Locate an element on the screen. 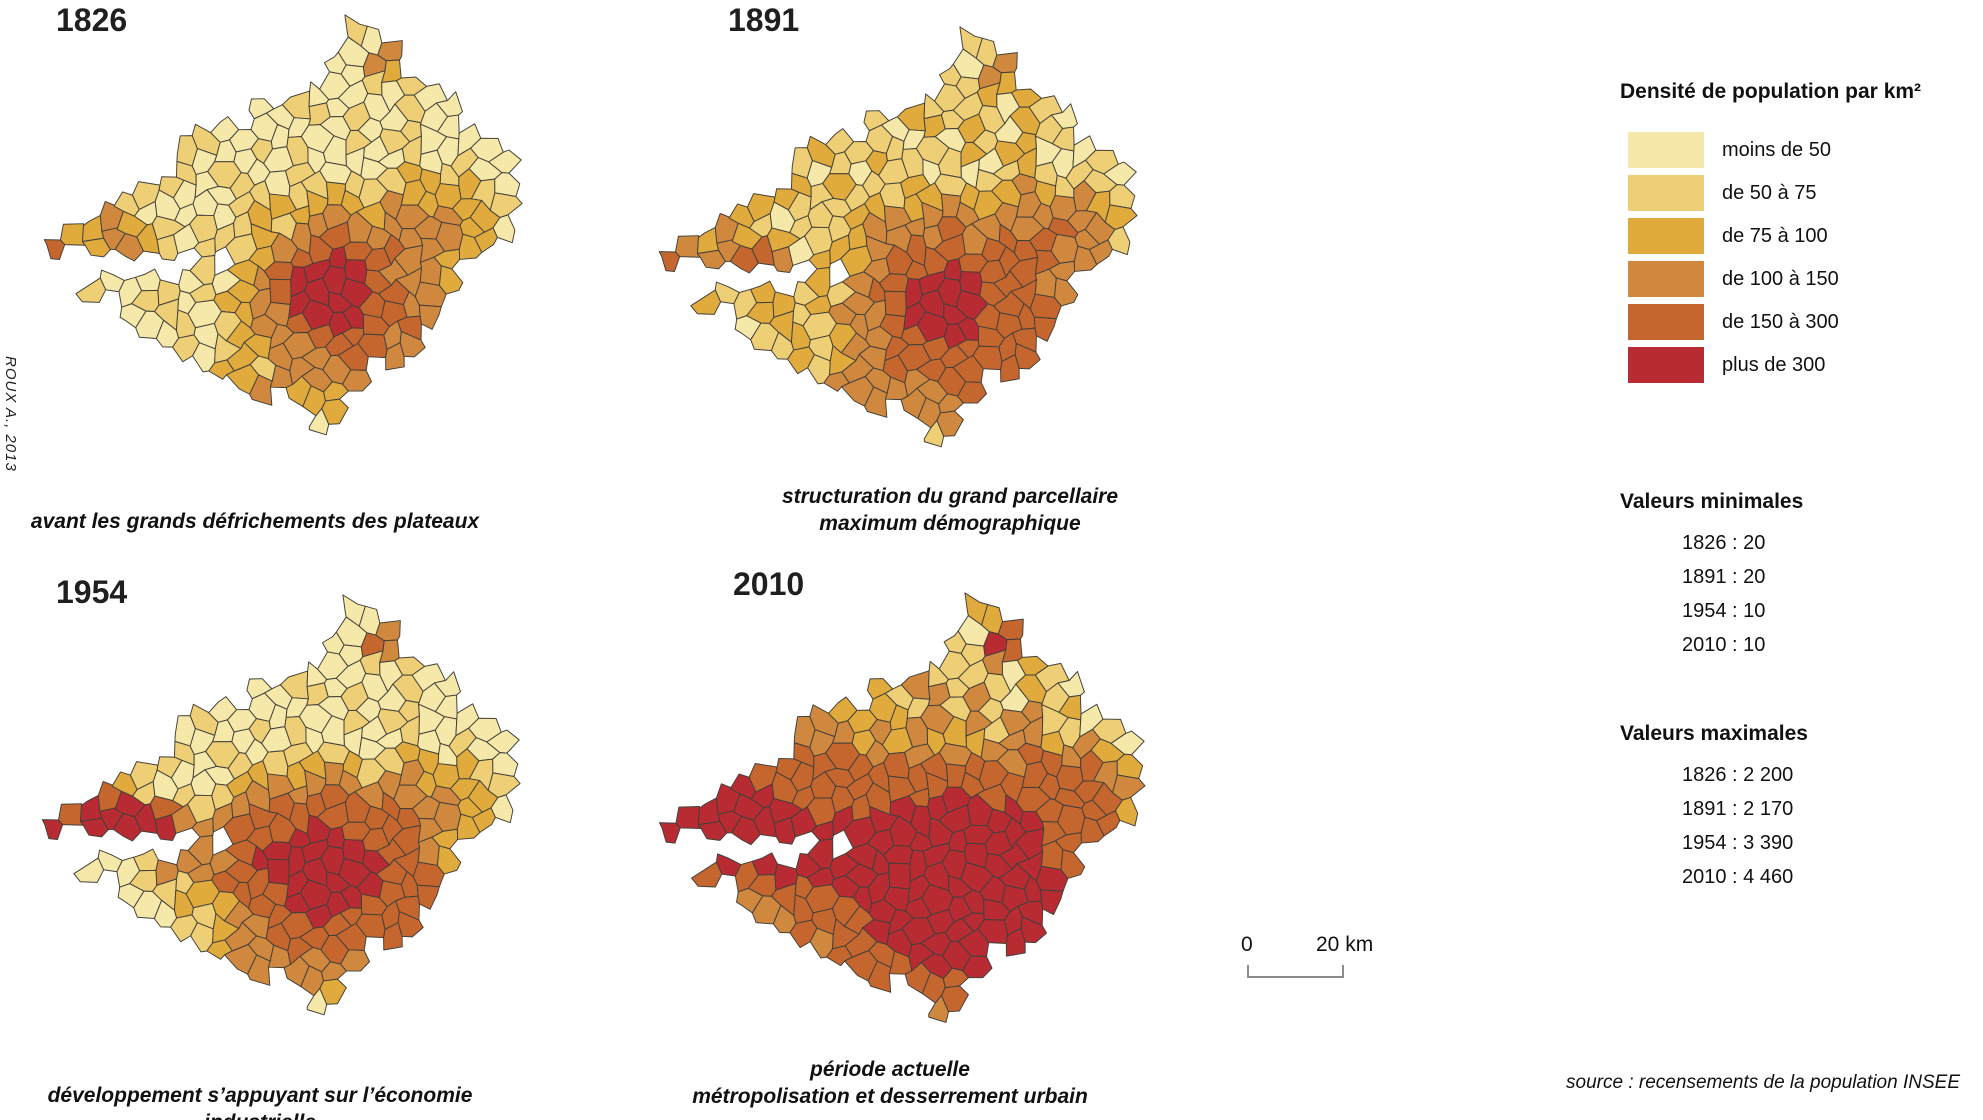 This screenshot has height=1120, width=1983. value-item: 1826 : 2 200 is located at coordinates (1738, 775).